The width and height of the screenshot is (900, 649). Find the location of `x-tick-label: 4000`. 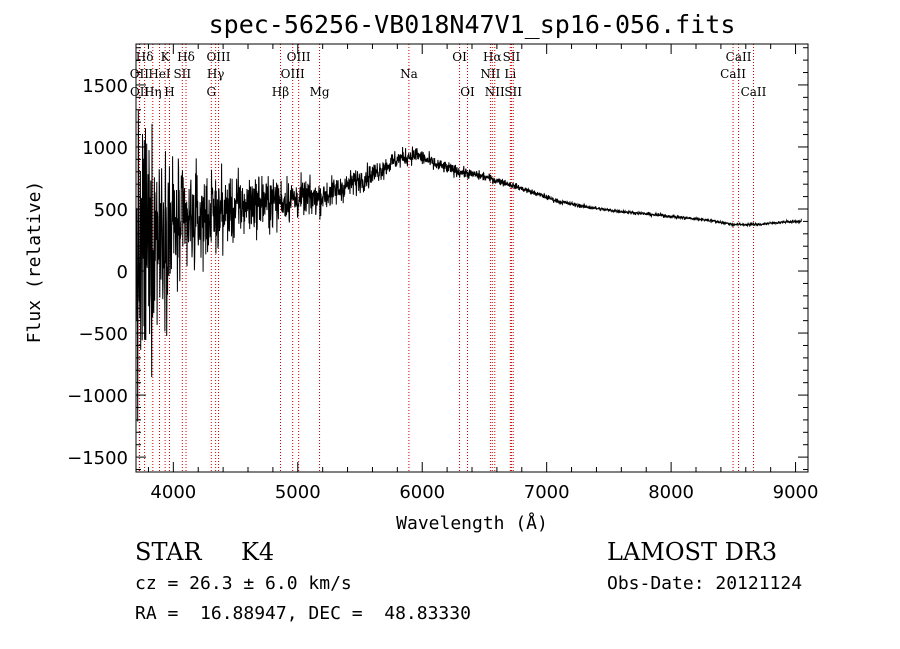

x-tick-label: 4000 is located at coordinates (173, 492).